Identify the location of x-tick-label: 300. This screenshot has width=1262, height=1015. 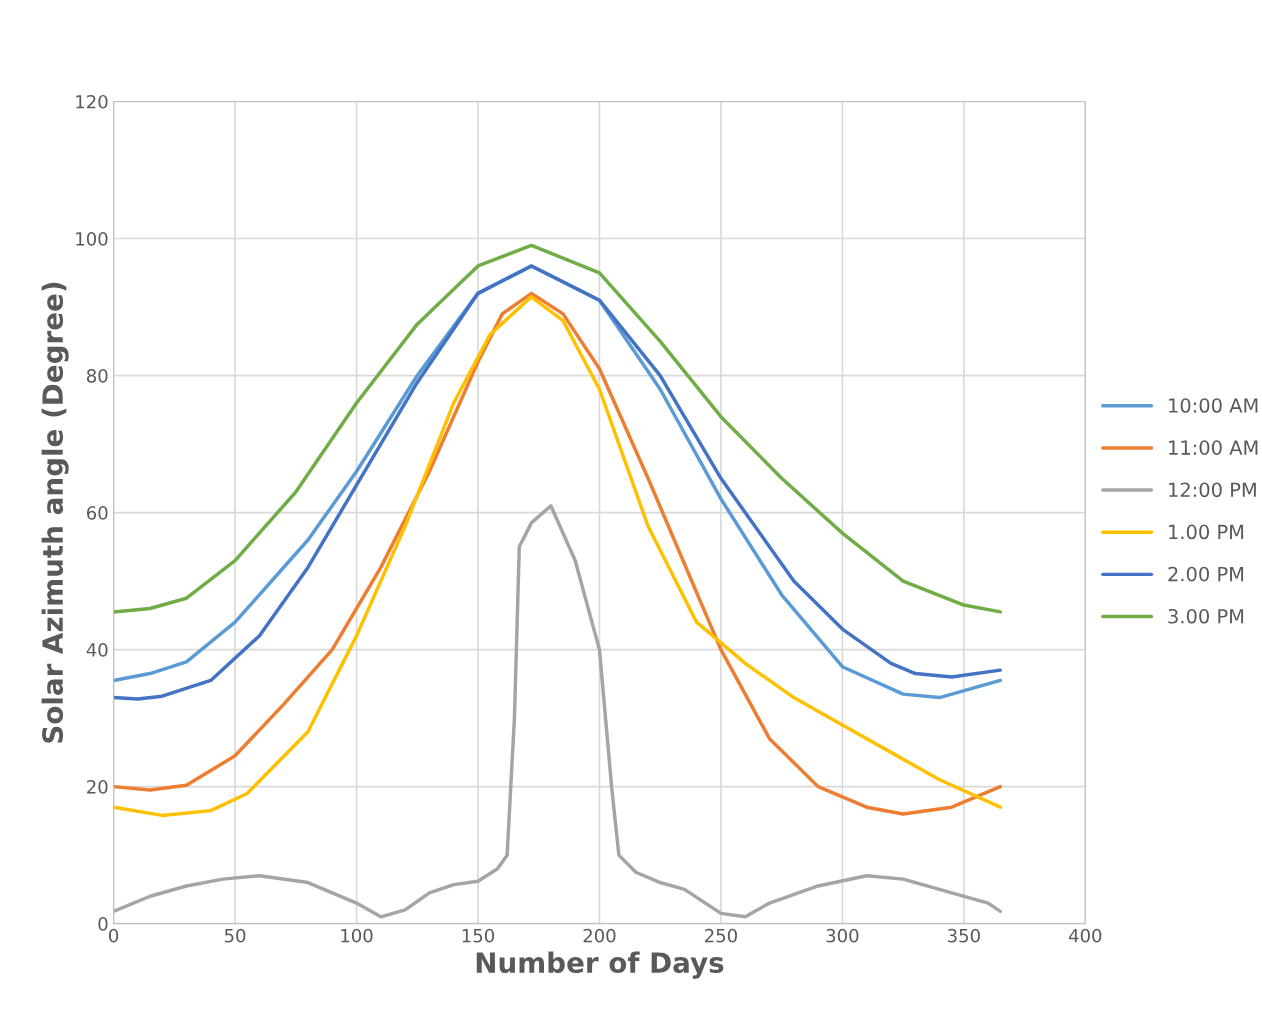
(842, 935).